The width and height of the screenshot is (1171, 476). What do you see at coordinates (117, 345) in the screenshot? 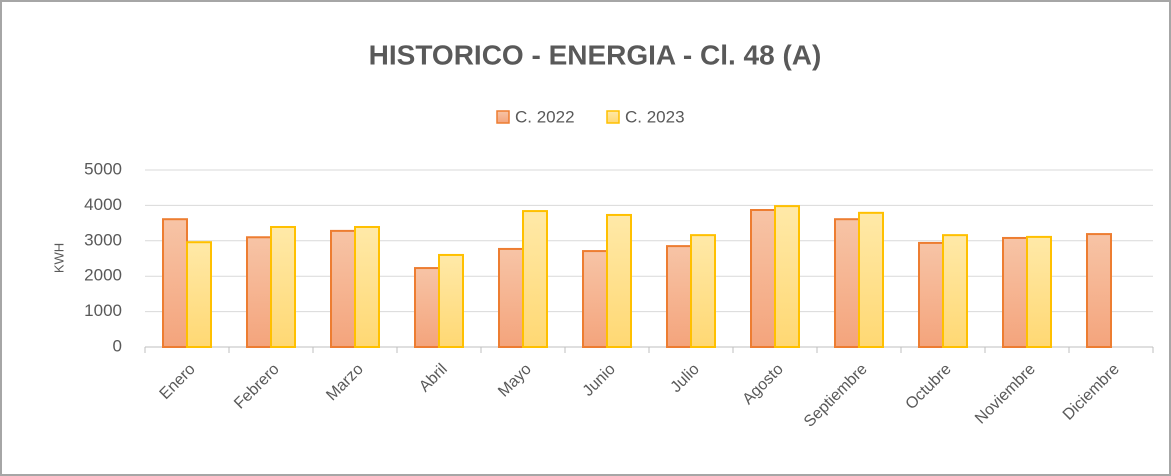
I see `y-tick-label: 0` at bounding box center [117, 345].